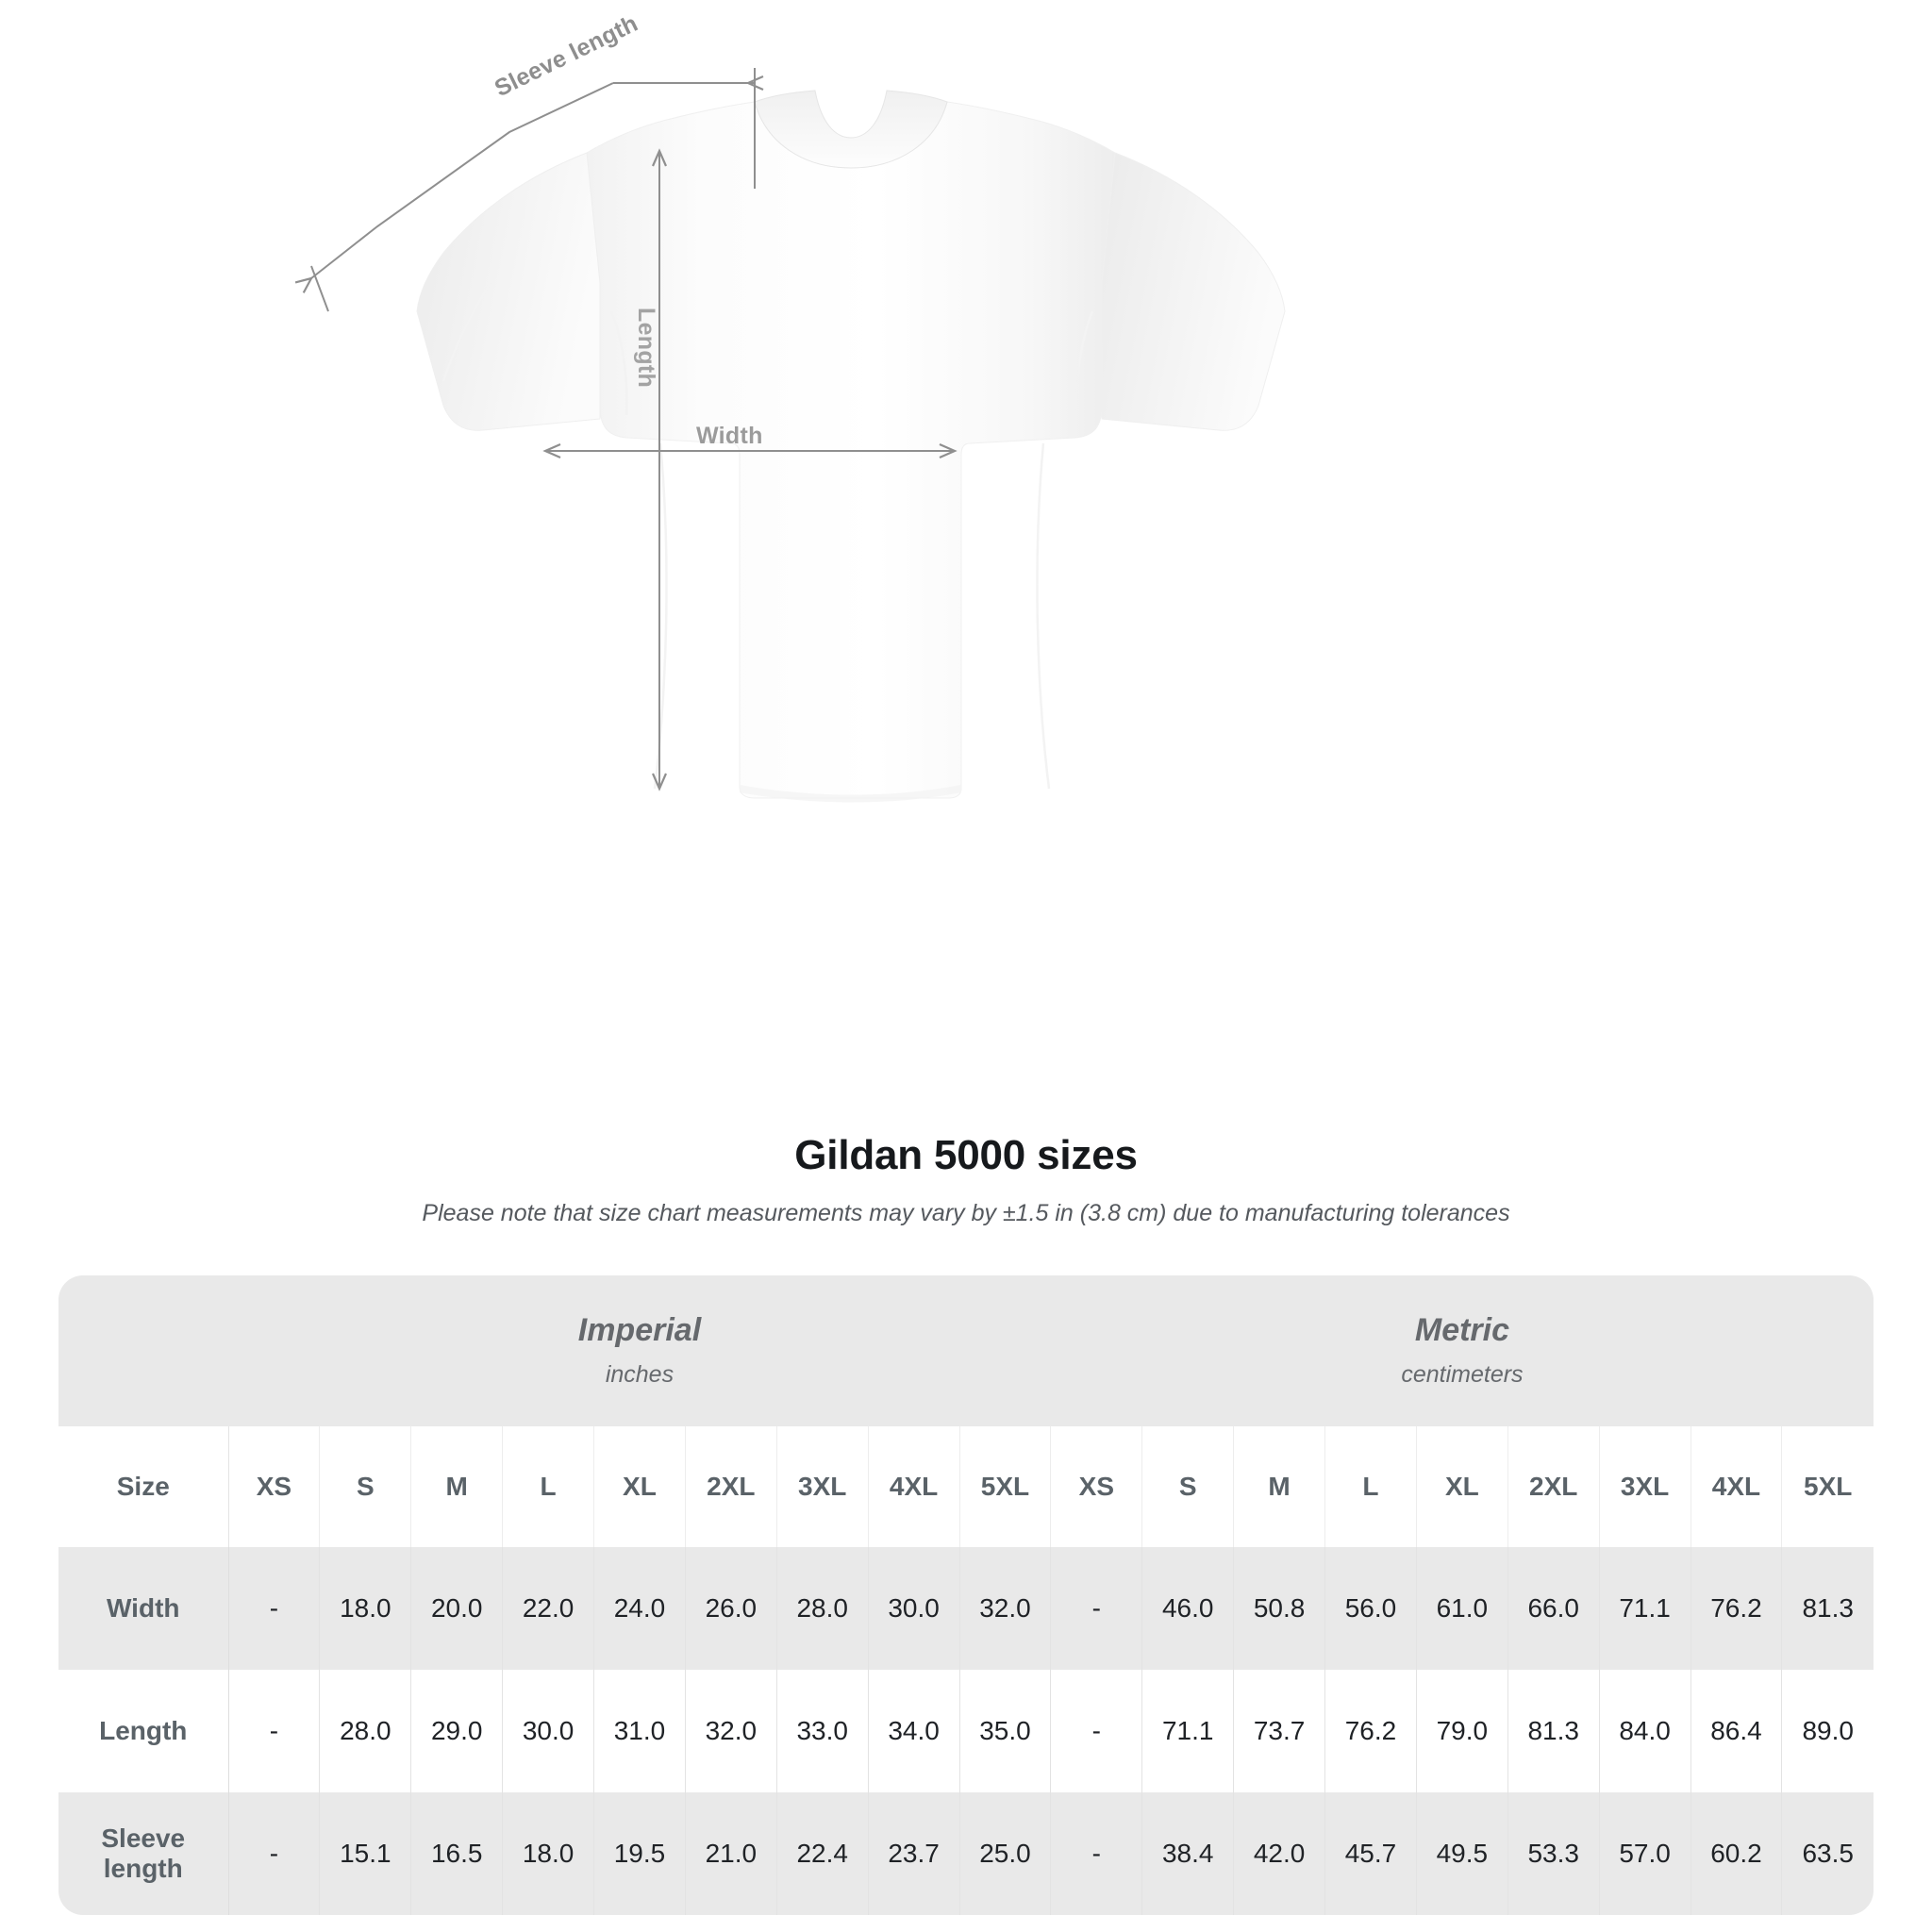 The image size is (1932, 1932). I want to click on cell-width-metric-s: 46.0, so click(1188, 1608).